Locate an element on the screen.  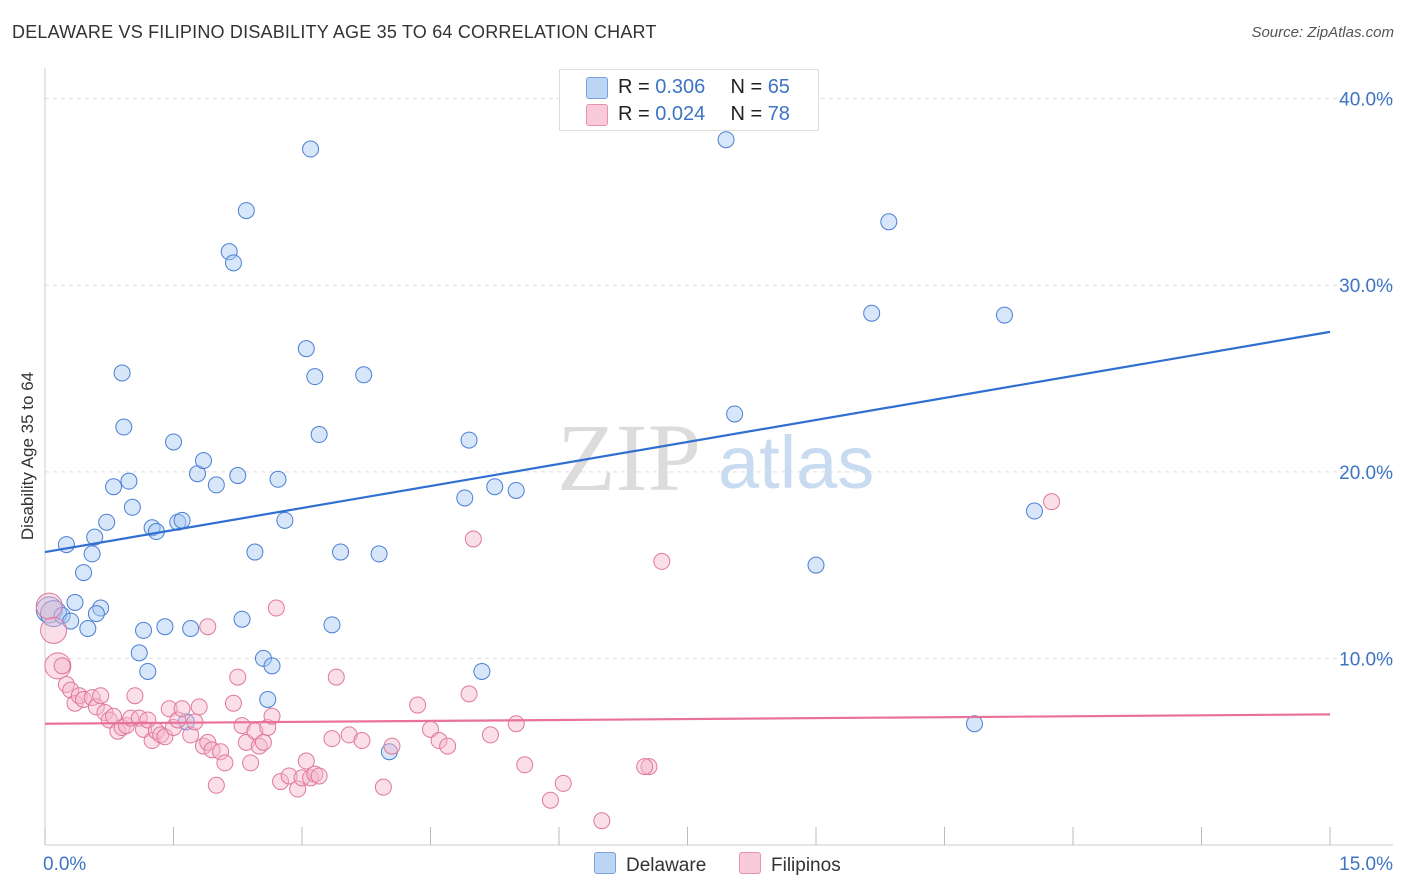
n-value: 78 is located at coordinates (778, 114).